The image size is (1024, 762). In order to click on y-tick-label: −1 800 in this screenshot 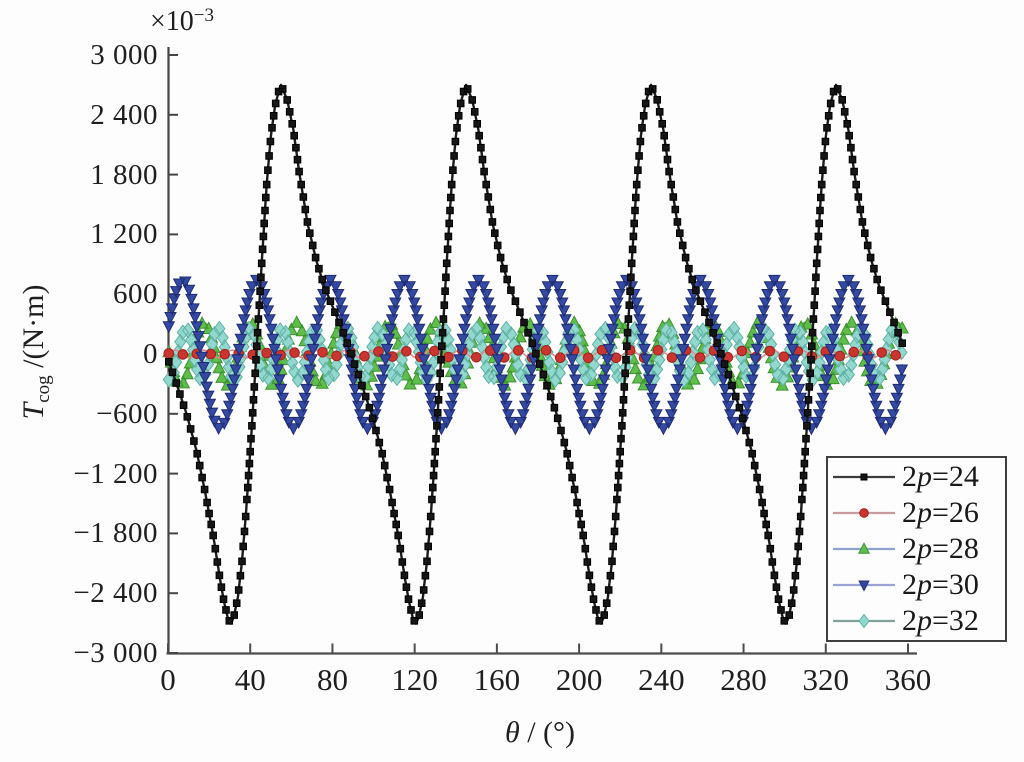, I will do `click(115, 533)`.